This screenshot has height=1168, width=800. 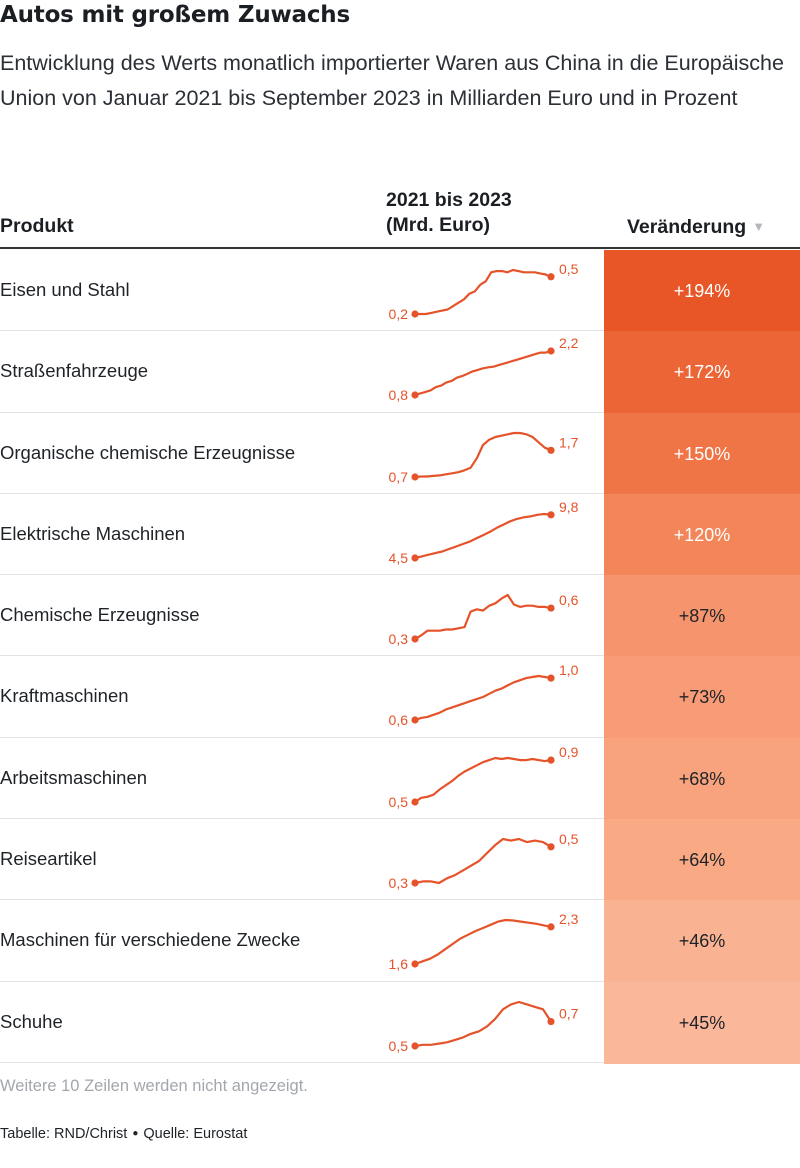 What do you see at coordinates (148, 452) in the screenshot?
I see `product-name: Organische chemische Erzeugnisse` at bounding box center [148, 452].